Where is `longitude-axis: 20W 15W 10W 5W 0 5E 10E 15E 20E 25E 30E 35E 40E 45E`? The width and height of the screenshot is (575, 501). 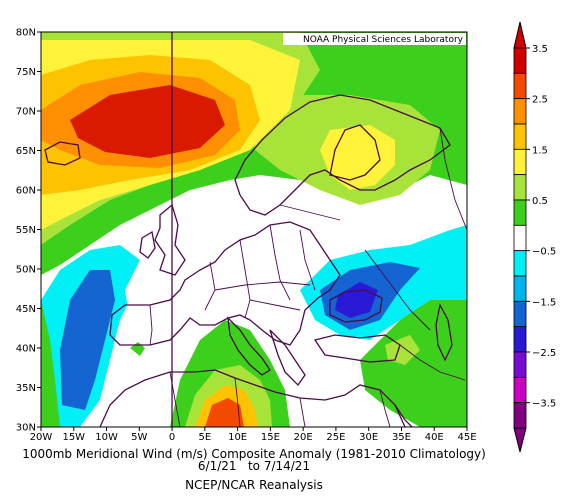
longitude-axis: 20W 15W 10W 5W 0 5E 10E 15E 20E 25E 30E 35E 40E 45E is located at coordinates (253, 435).